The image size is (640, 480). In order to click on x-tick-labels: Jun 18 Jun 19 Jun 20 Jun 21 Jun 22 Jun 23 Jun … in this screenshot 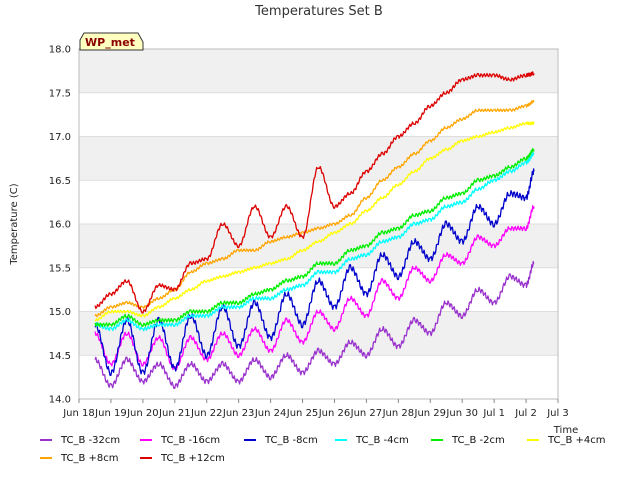, I will do `click(315, 409)`.